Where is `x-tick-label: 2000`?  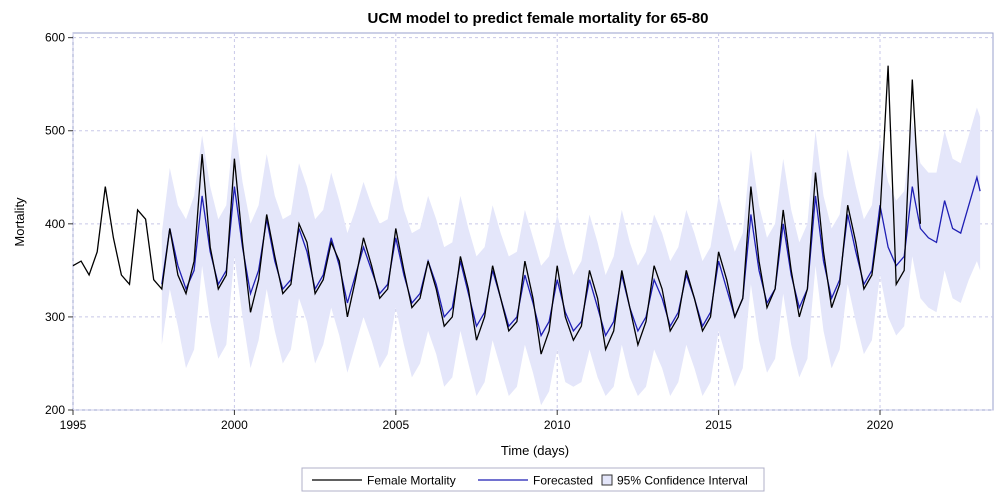
x-tick-label: 2000 is located at coordinates (234, 425).